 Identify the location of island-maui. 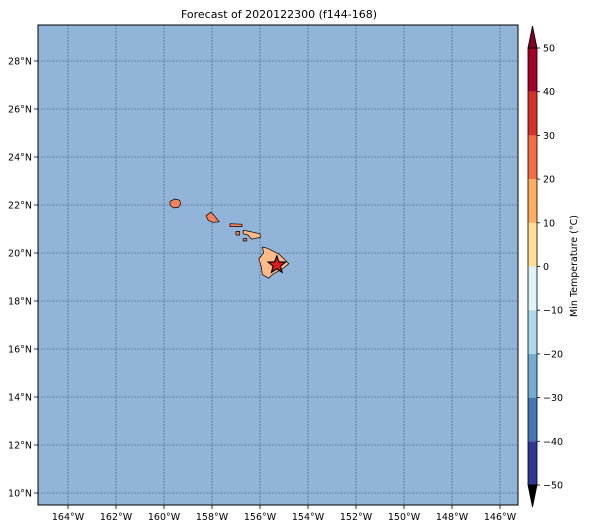
(251, 234).